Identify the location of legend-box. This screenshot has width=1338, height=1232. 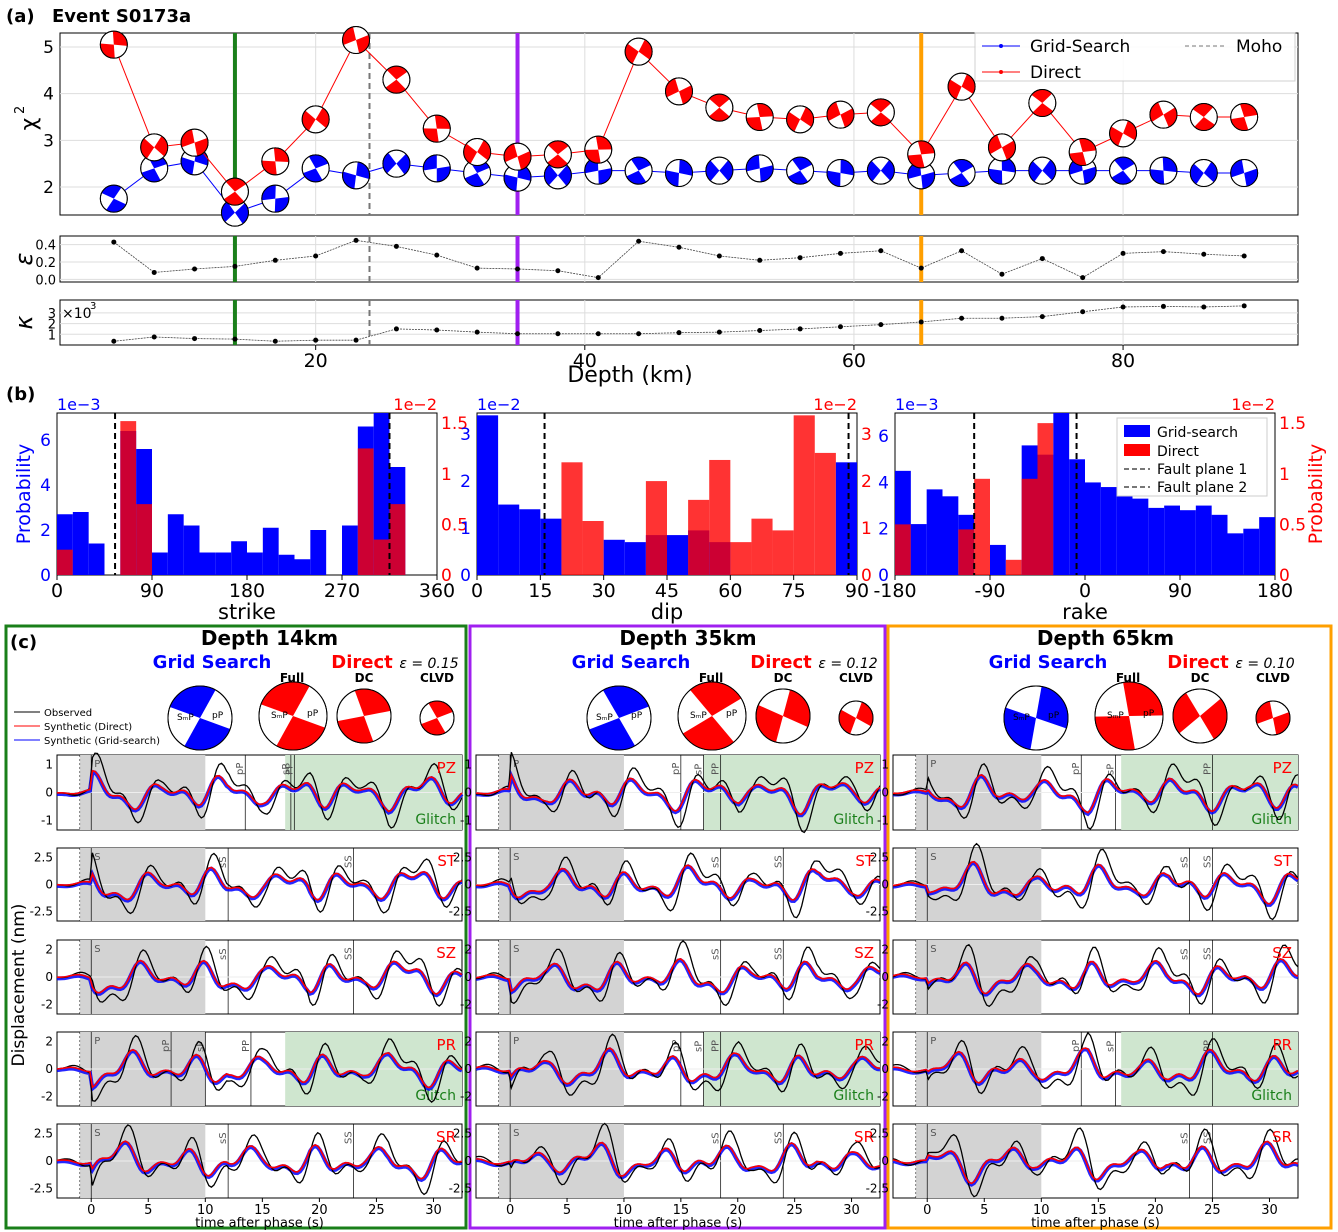
(1192, 457).